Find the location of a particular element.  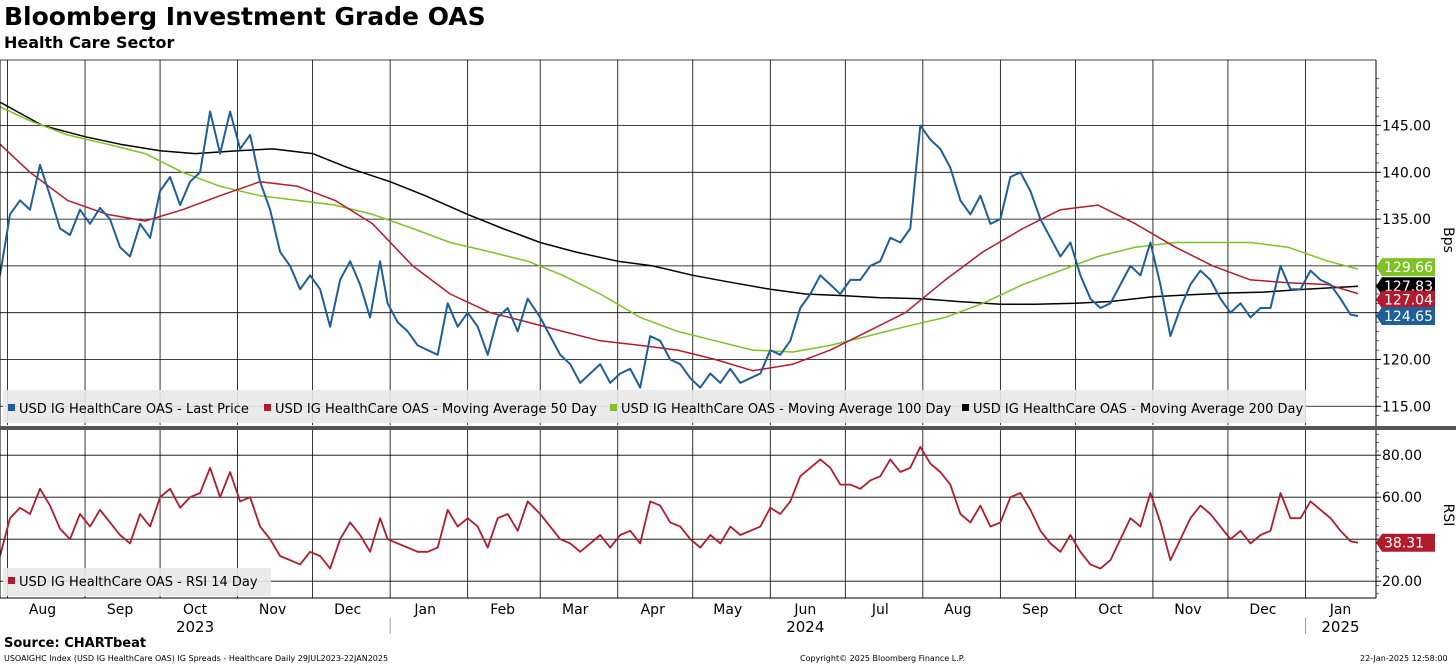

y-tick-label: 145.00 is located at coordinates (1406, 127).